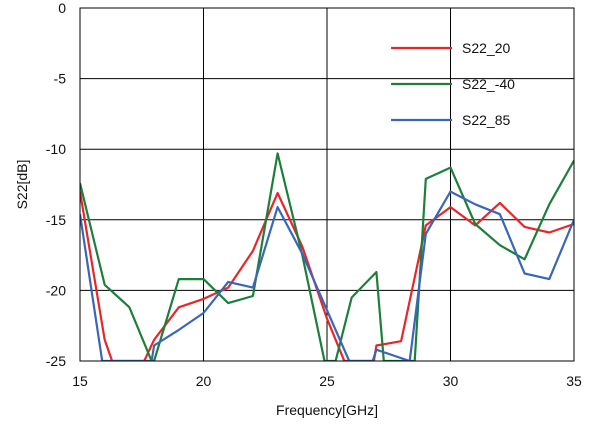 The image size is (594, 434). I want to click on y-tick-label: -20, so click(56, 290).